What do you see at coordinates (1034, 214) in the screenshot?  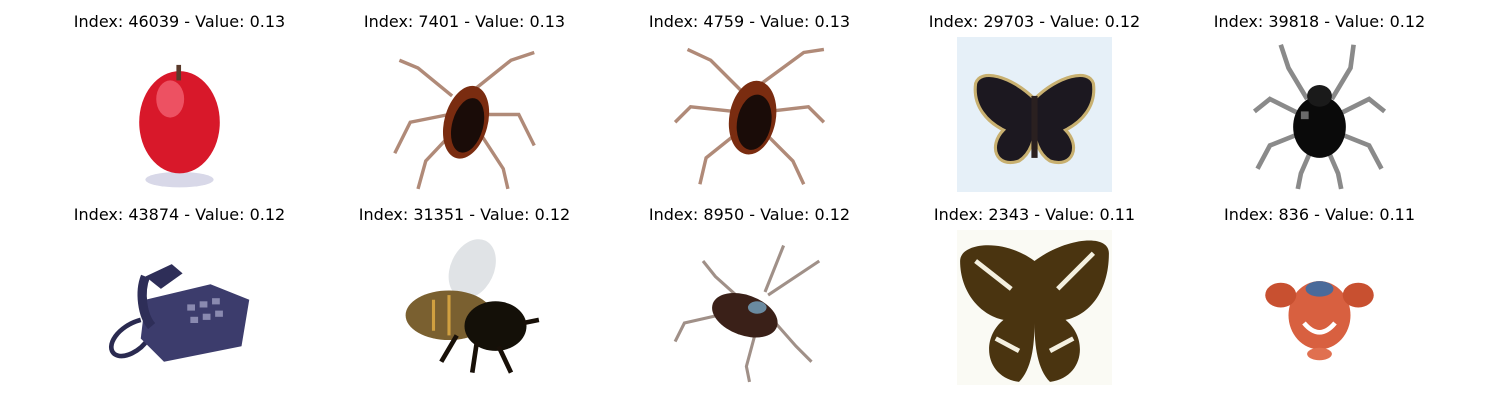 I see `cell-caption: Index: 2343 - Value: 0.11` at bounding box center [1034, 214].